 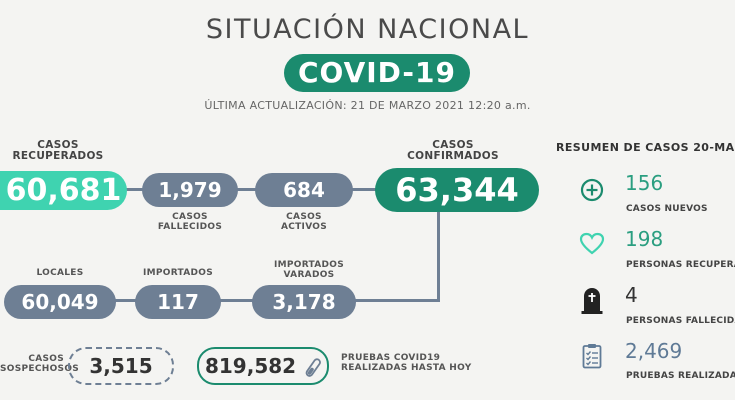 I want to click on summary-label-nuevos: CASOS NUEVOS, so click(x=667, y=209).